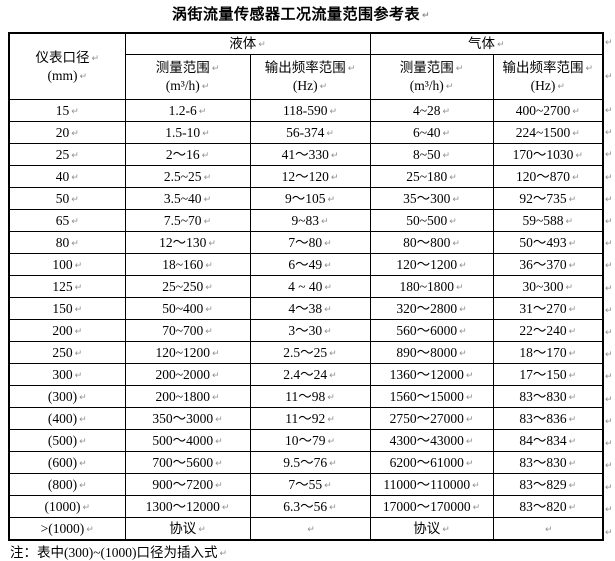 The image size is (615, 561). I want to click on table-row: >(1000) 协议 协议, so click(306, 529).